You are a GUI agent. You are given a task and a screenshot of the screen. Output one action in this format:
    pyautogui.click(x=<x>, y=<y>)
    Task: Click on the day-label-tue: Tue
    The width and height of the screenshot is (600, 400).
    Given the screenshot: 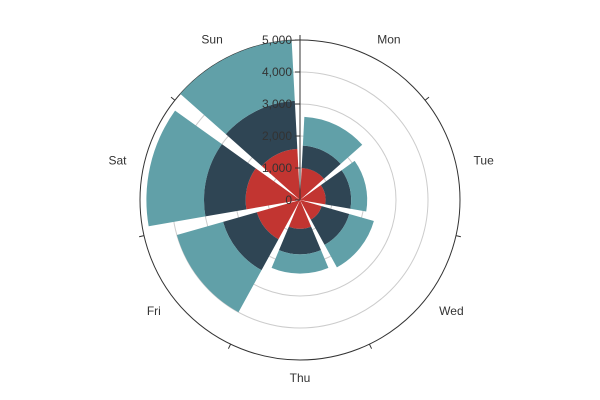 What is the action you would take?
    pyautogui.click(x=484, y=160)
    